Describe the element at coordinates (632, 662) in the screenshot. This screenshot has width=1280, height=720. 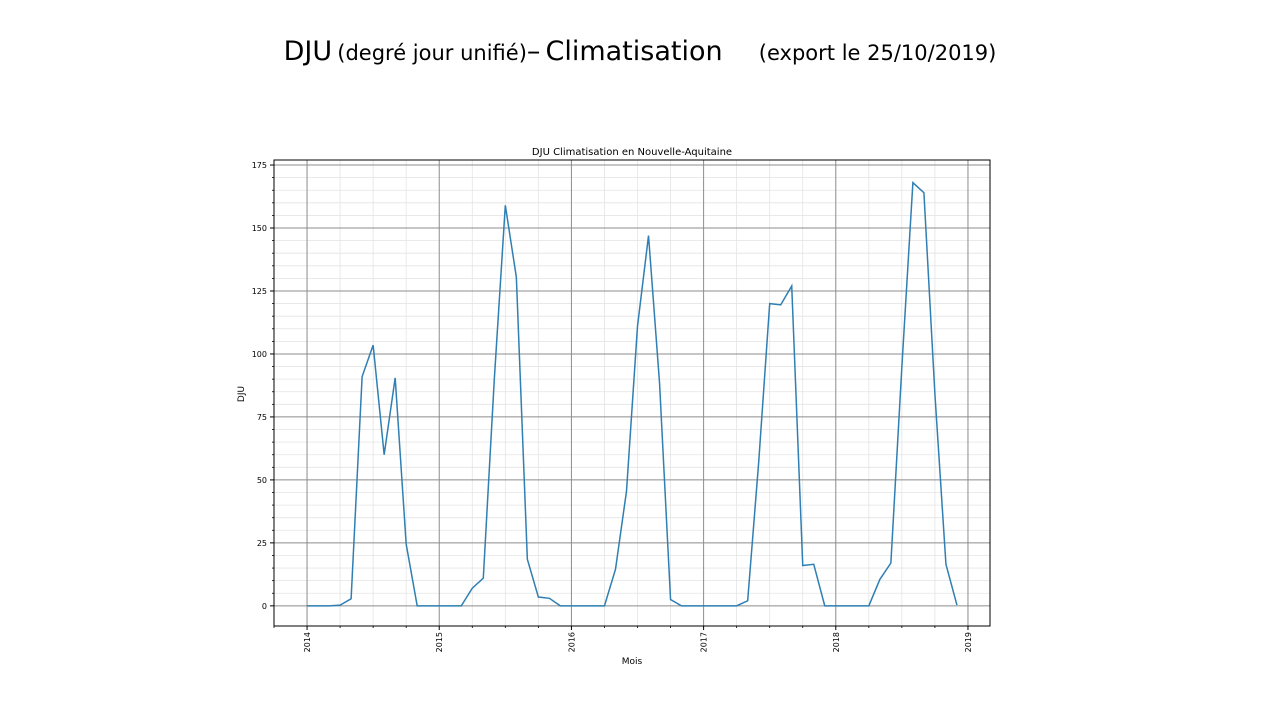
I see `x-axis-label: Mois` at that location.